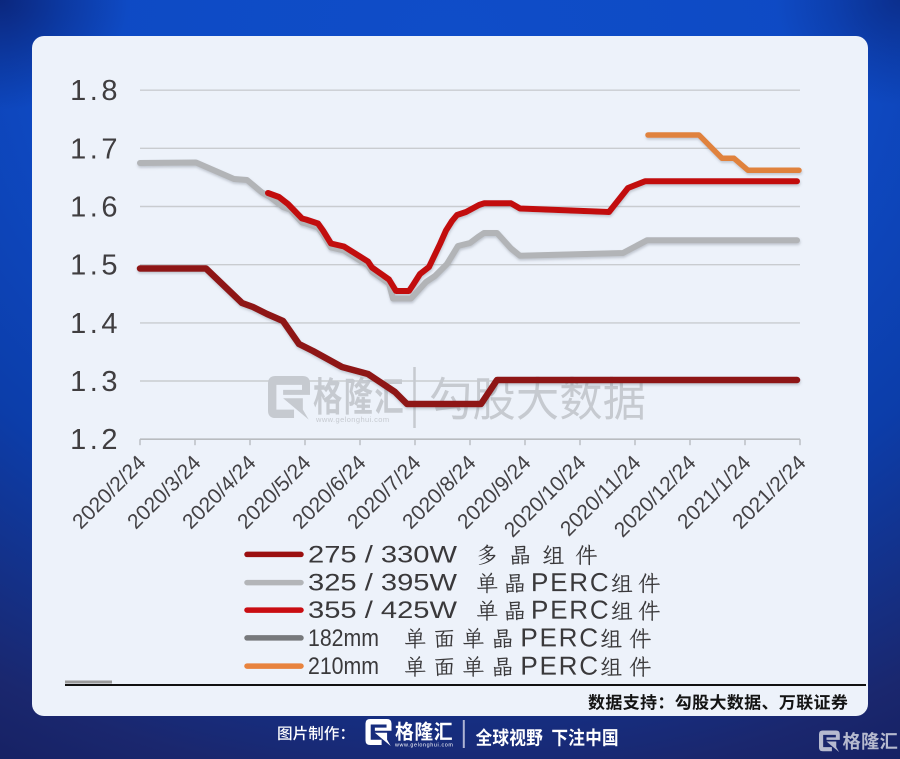  What do you see at coordinates (95, 149) in the screenshot?
I see `svg-text: 1.7` at bounding box center [95, 149].